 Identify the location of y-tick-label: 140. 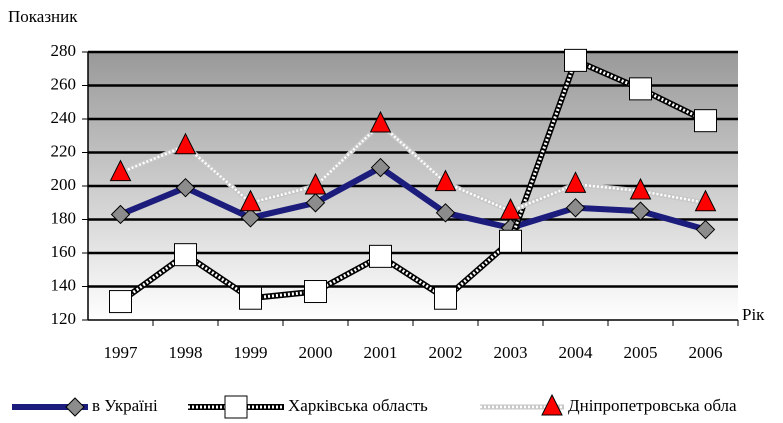
(64, 284).